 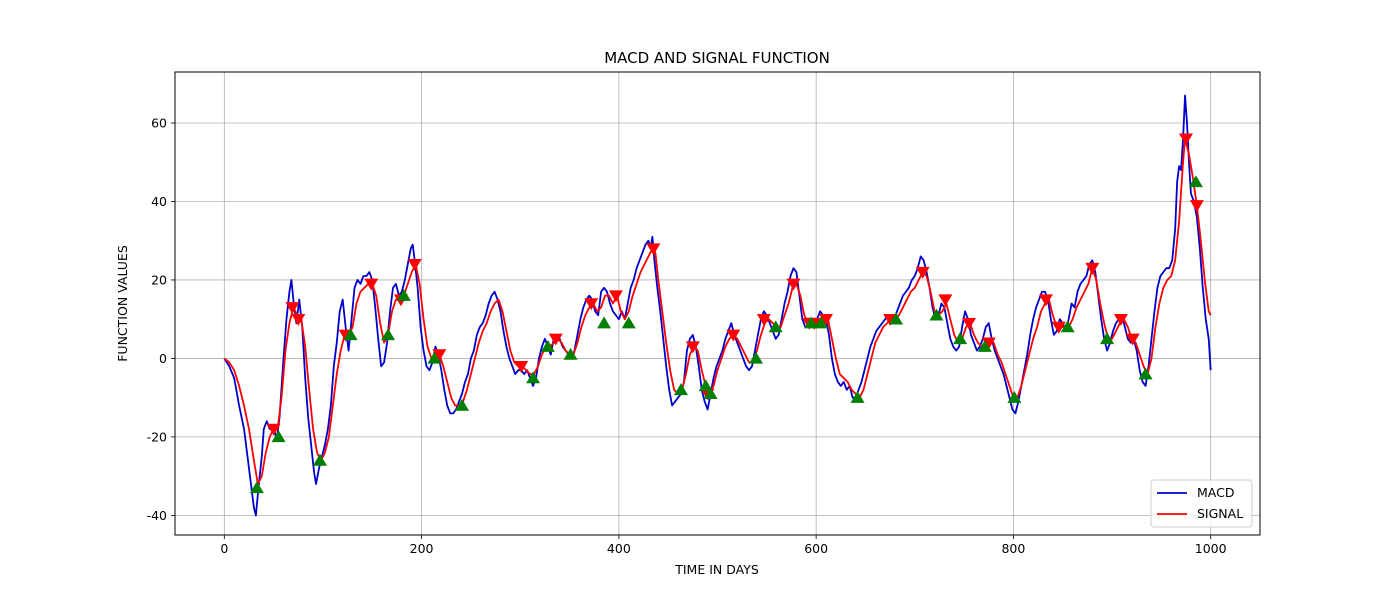 I want to click on x-axis-label: TIME IN DAYS, so click(x=716, y=569).